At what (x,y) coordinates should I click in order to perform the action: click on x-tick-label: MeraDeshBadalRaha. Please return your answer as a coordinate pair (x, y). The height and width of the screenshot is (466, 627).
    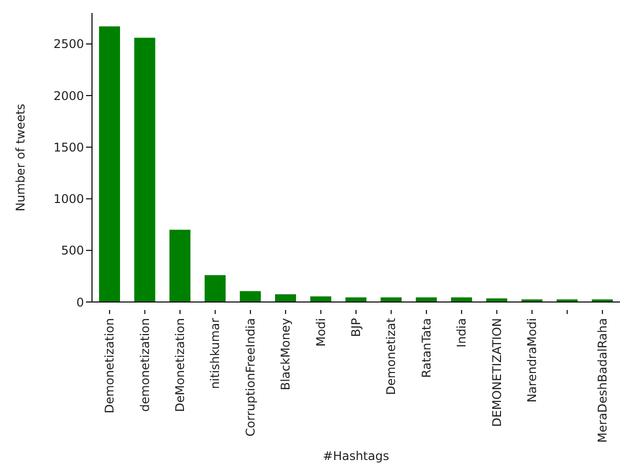
    Looking at the image, I should click on (602, 380).